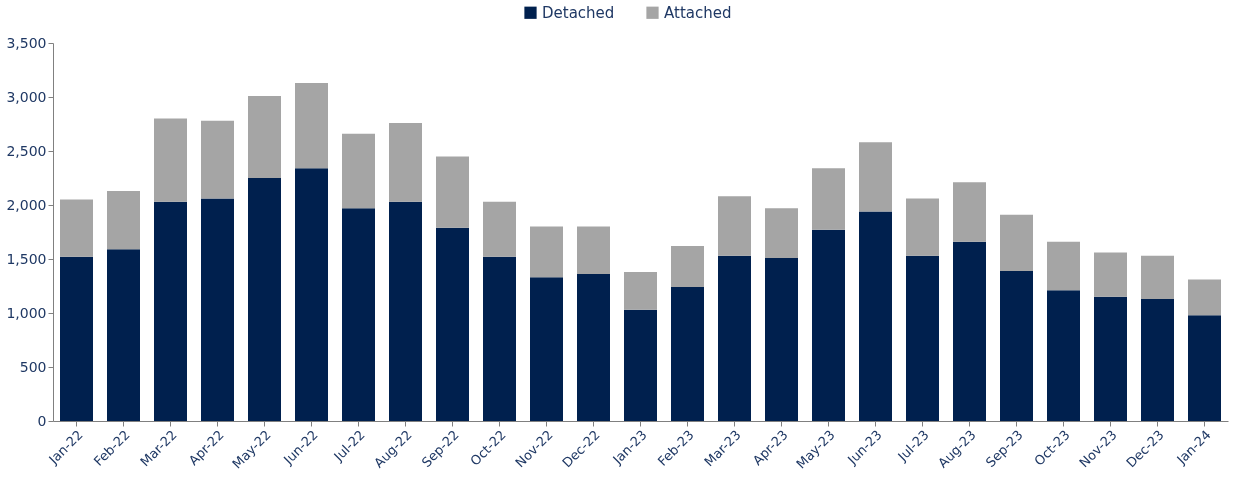  I want to click on y-tick-label: 1,500, so click(26, 258).